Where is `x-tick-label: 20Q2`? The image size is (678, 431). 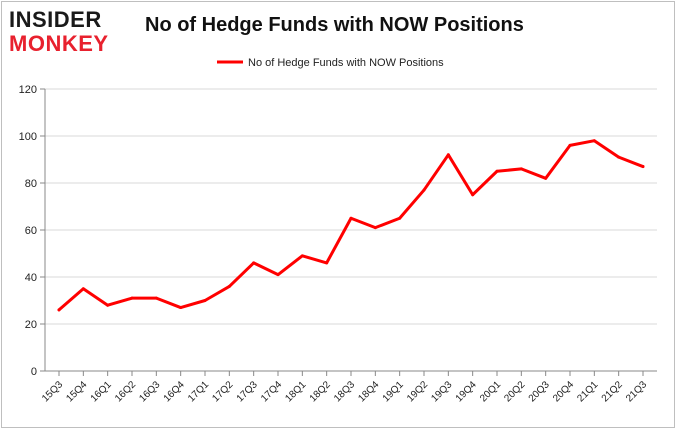
x-tick-label: 20Q2 is located at coordinates (514, 391).